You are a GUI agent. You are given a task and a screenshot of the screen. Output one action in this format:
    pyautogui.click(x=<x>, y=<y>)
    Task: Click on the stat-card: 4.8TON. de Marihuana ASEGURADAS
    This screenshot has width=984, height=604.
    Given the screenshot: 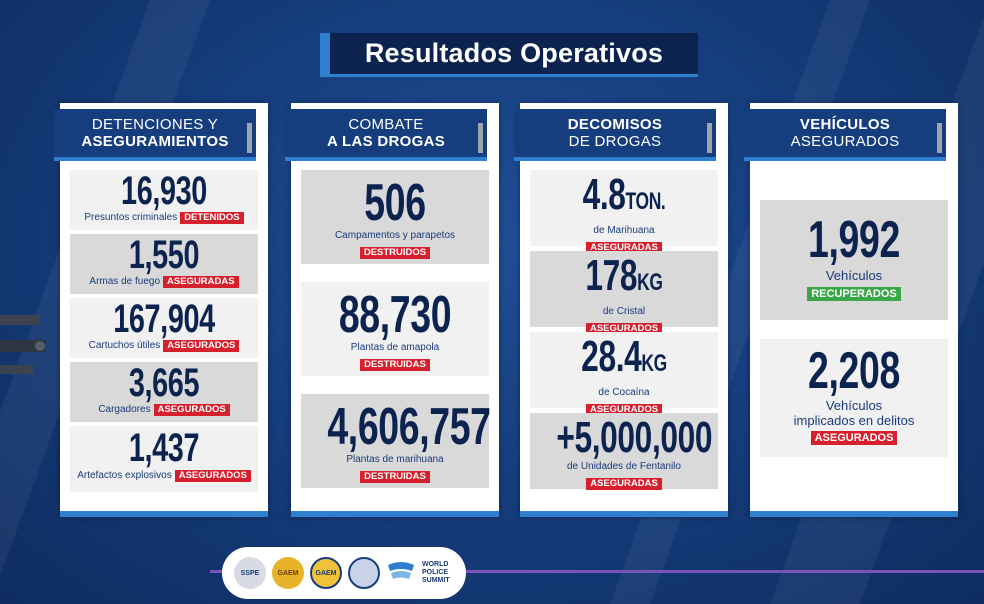 What is the action you would take?
    pyautogui.click(x=624, y=212)
    